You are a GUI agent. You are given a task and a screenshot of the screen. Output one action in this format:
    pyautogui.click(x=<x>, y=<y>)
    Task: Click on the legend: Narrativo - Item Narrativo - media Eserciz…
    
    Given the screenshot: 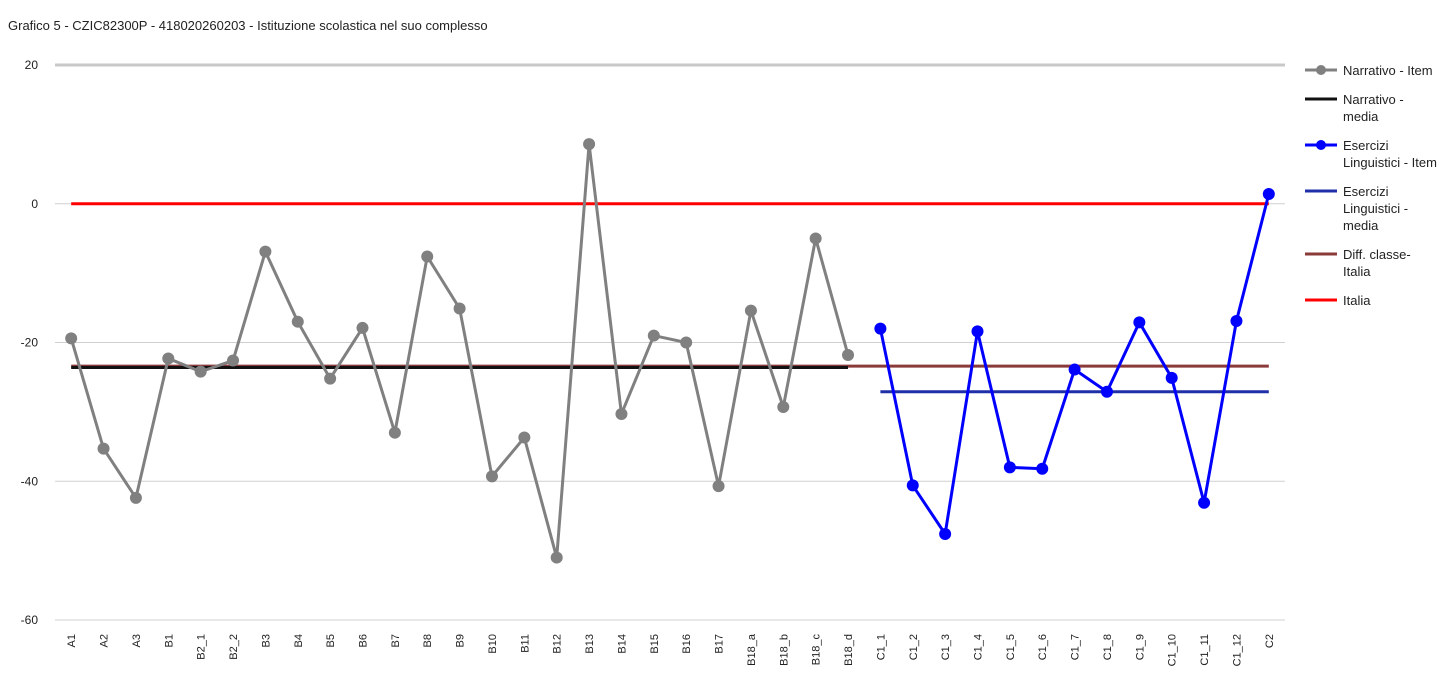 What is the action you would take?
    pyautogui.click(x=1377, y=191)
    